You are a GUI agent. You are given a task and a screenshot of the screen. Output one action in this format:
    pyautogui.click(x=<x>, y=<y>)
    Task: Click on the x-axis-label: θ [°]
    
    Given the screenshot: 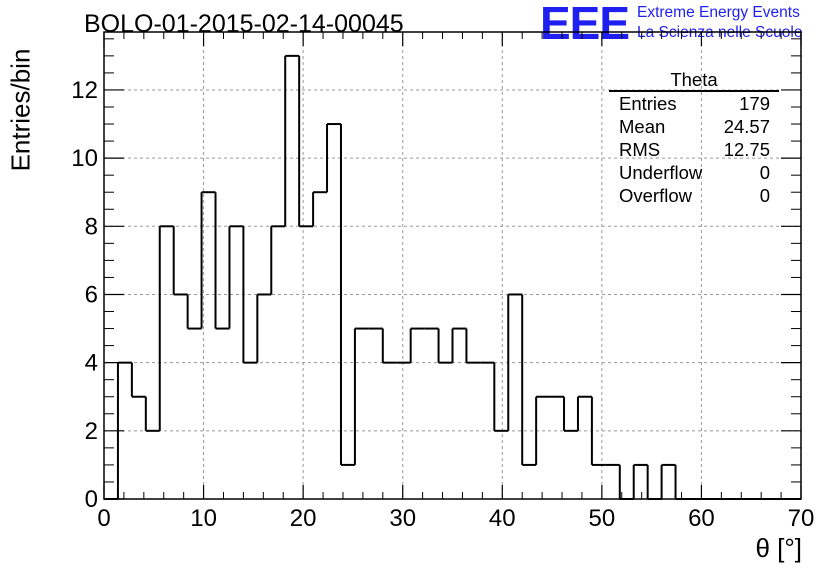 What is the action you would take?
    pyautogui.click(x=778, y=548)
    